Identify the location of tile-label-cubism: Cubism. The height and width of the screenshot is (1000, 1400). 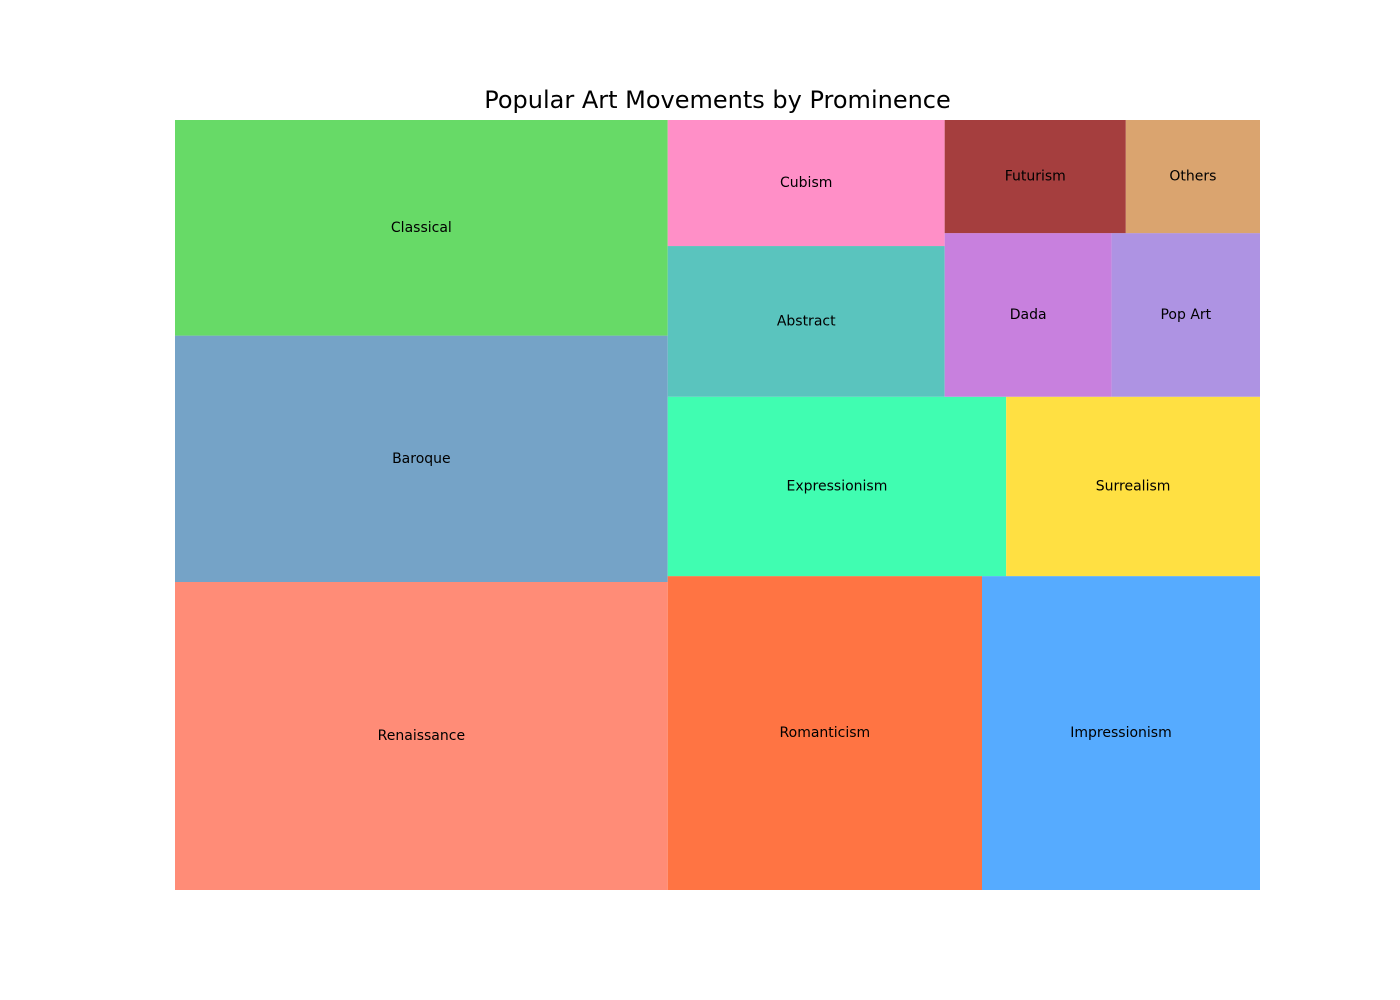
(806, 183).